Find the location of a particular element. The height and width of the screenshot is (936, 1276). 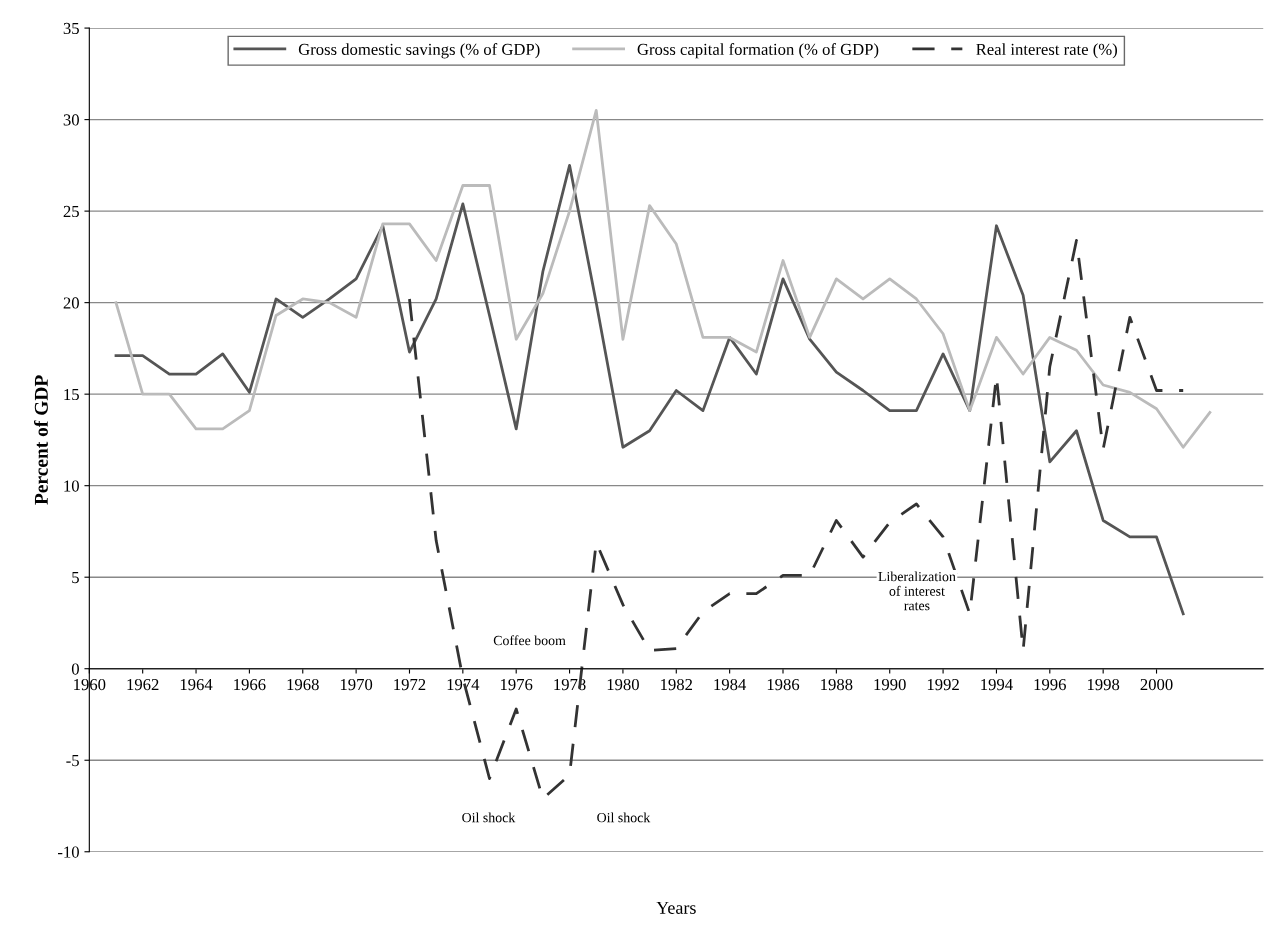

y-tick-label: 10 is located at coordinates (71, 486).